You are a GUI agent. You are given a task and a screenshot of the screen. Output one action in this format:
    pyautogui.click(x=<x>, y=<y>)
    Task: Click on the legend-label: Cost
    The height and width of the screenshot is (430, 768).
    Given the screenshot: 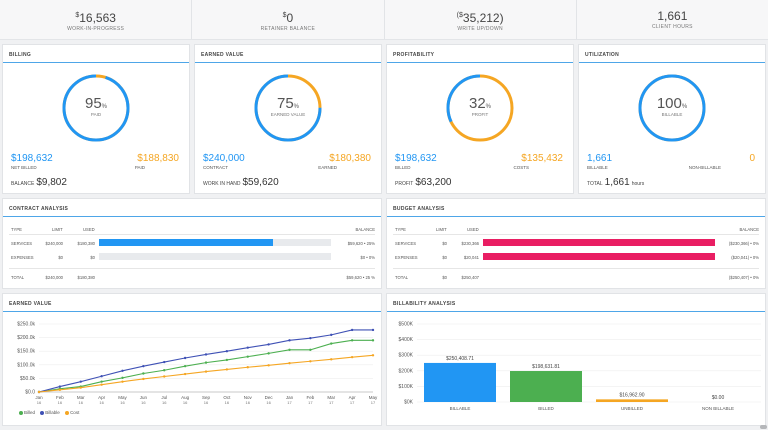 What is the action you would take?
    pyautogui.click(x=75, y=412)
    